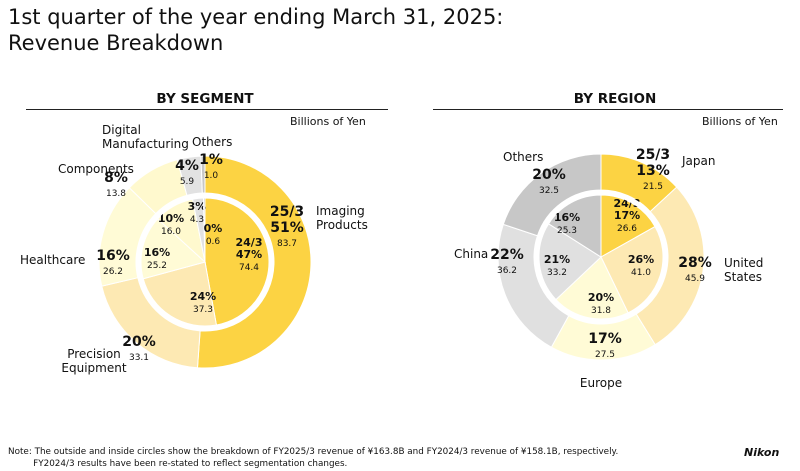  Describe the element at coordinates (116, 178) in the screenshot. I see `segment-outer-components-percent: 8%` at that location.